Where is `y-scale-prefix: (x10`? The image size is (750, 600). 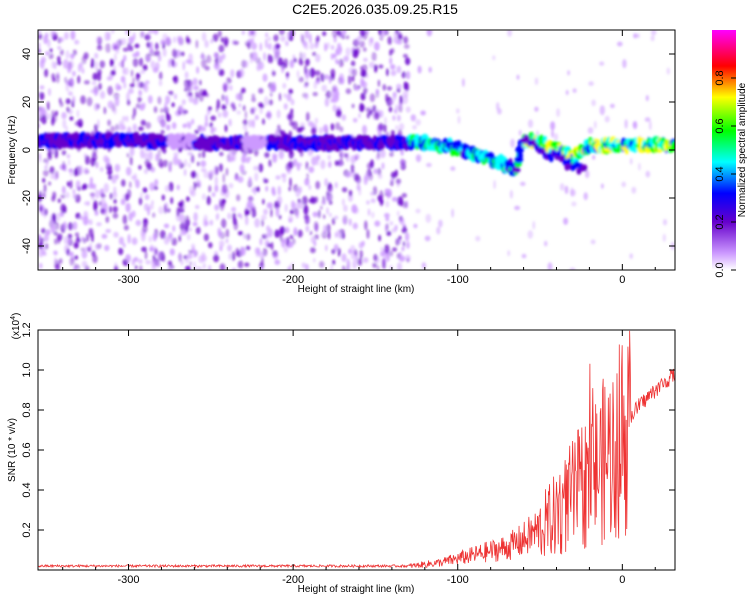
y-scale-prefix: (x10 is located at coordinates (16, 329).